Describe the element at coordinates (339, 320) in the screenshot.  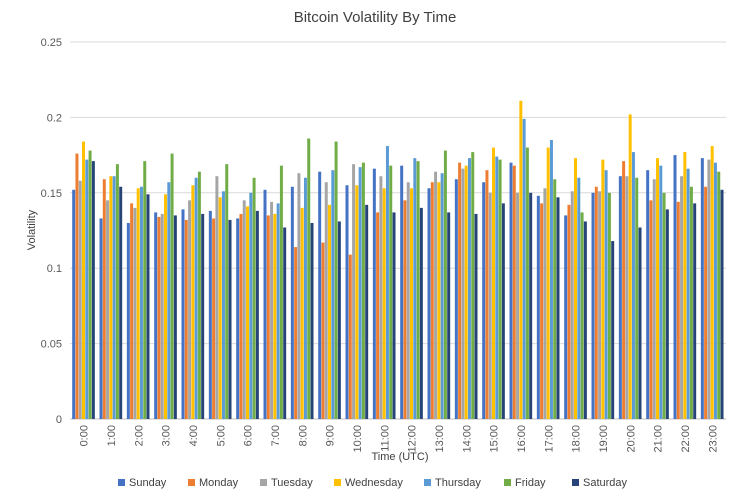
I see `bar-saturday-9:00` at that location.